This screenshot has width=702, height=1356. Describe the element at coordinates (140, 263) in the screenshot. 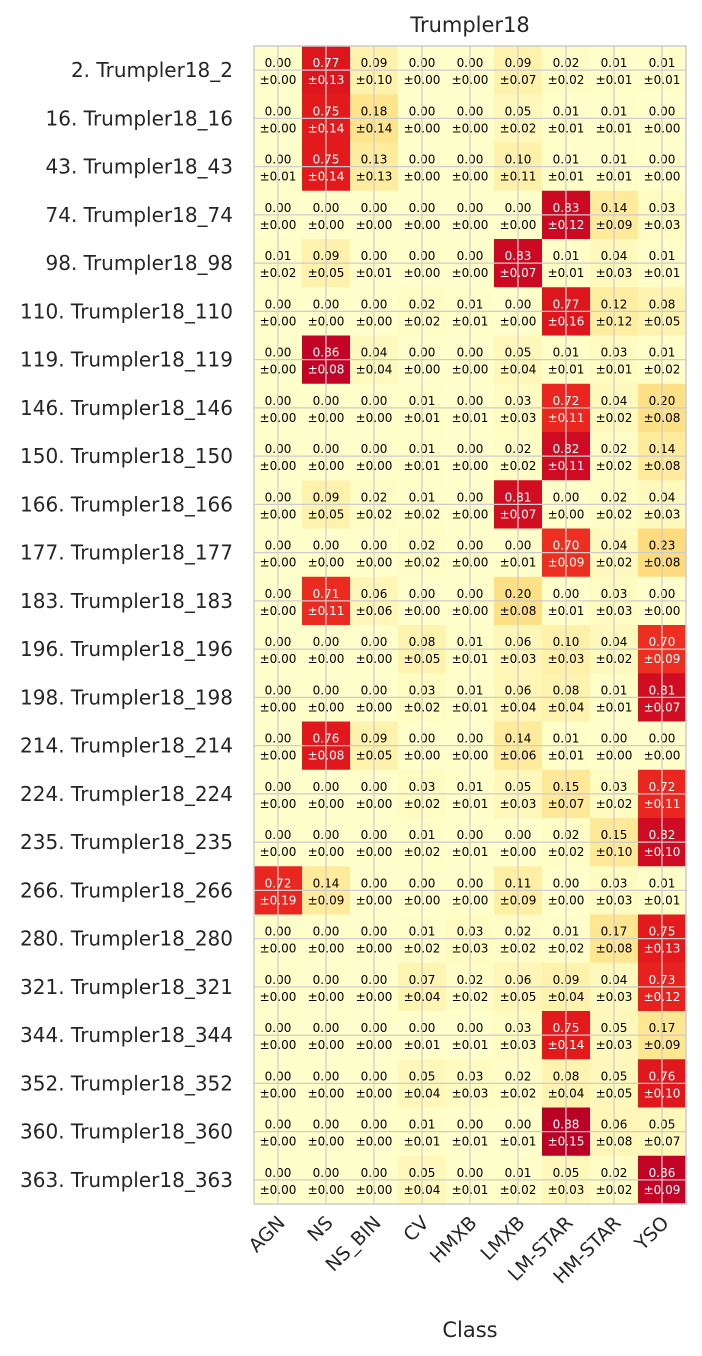

I see `row-label: 98. Trumpler18_98` at that location.